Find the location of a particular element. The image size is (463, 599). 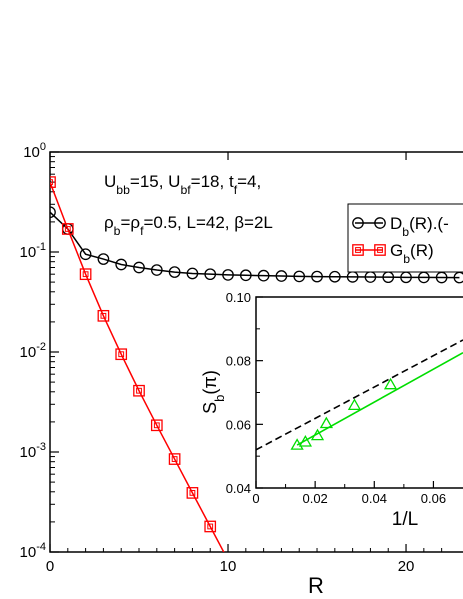

y-tick-exponent: -2 is located at coordinates (41, 347).